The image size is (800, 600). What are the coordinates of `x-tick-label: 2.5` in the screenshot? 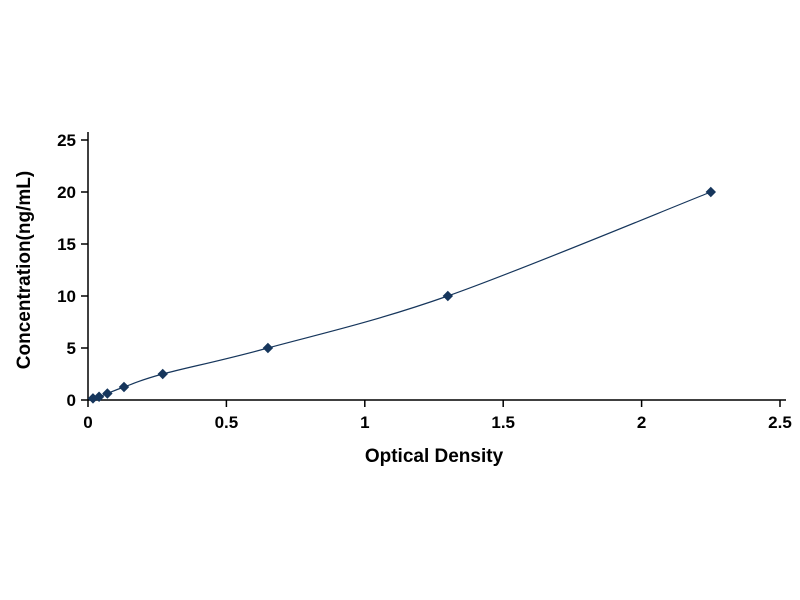 It's located at (780, 422).